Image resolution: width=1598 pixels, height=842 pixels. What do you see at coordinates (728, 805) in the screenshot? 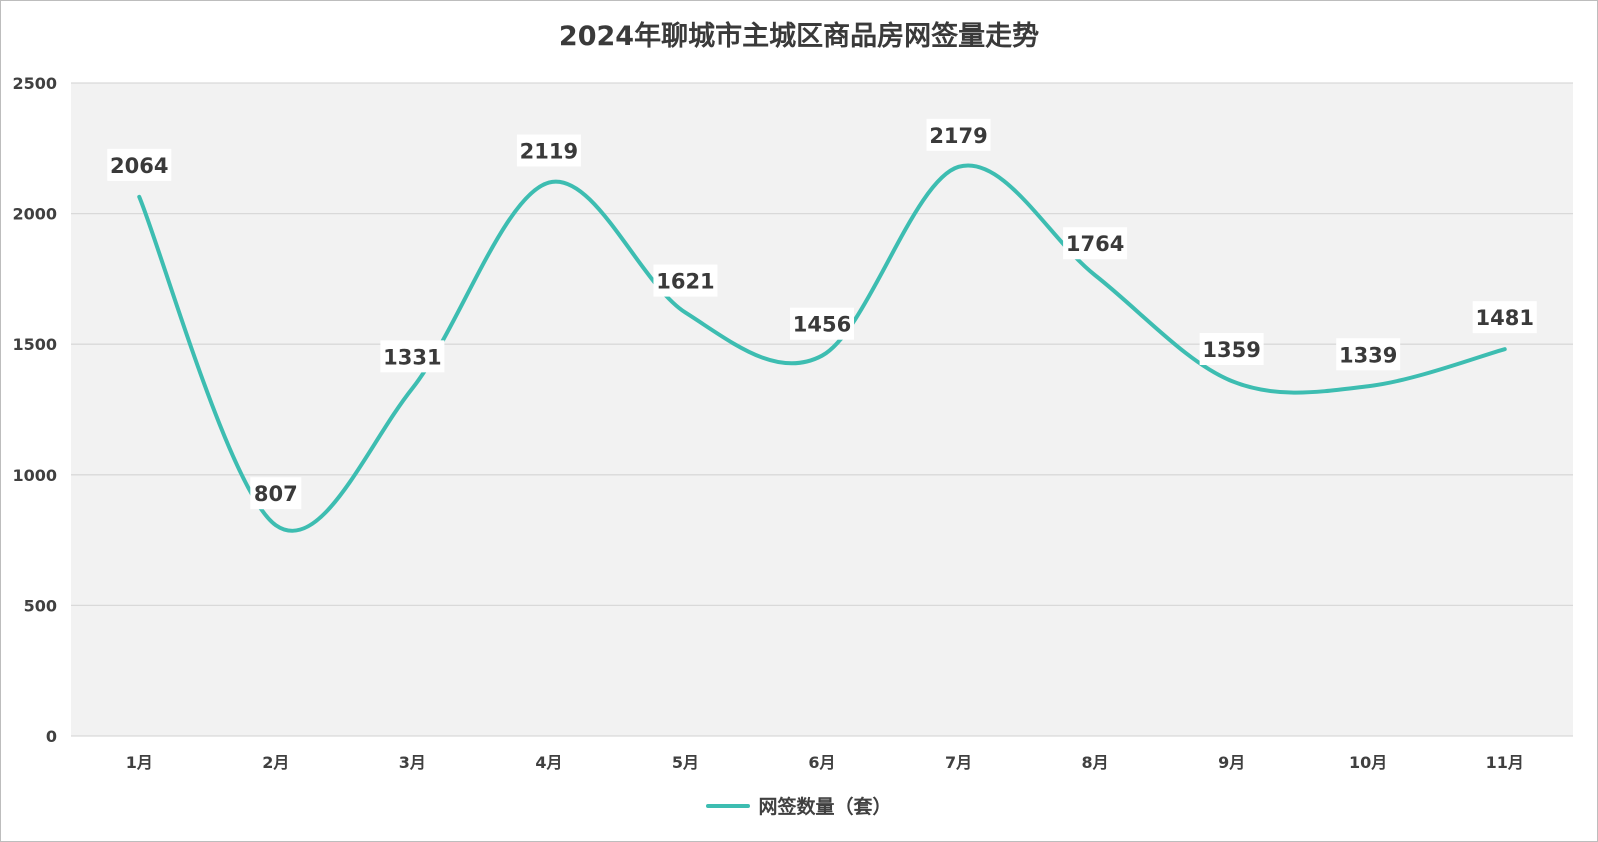
I see `legend-swatch` at bounding box center [728, 805].